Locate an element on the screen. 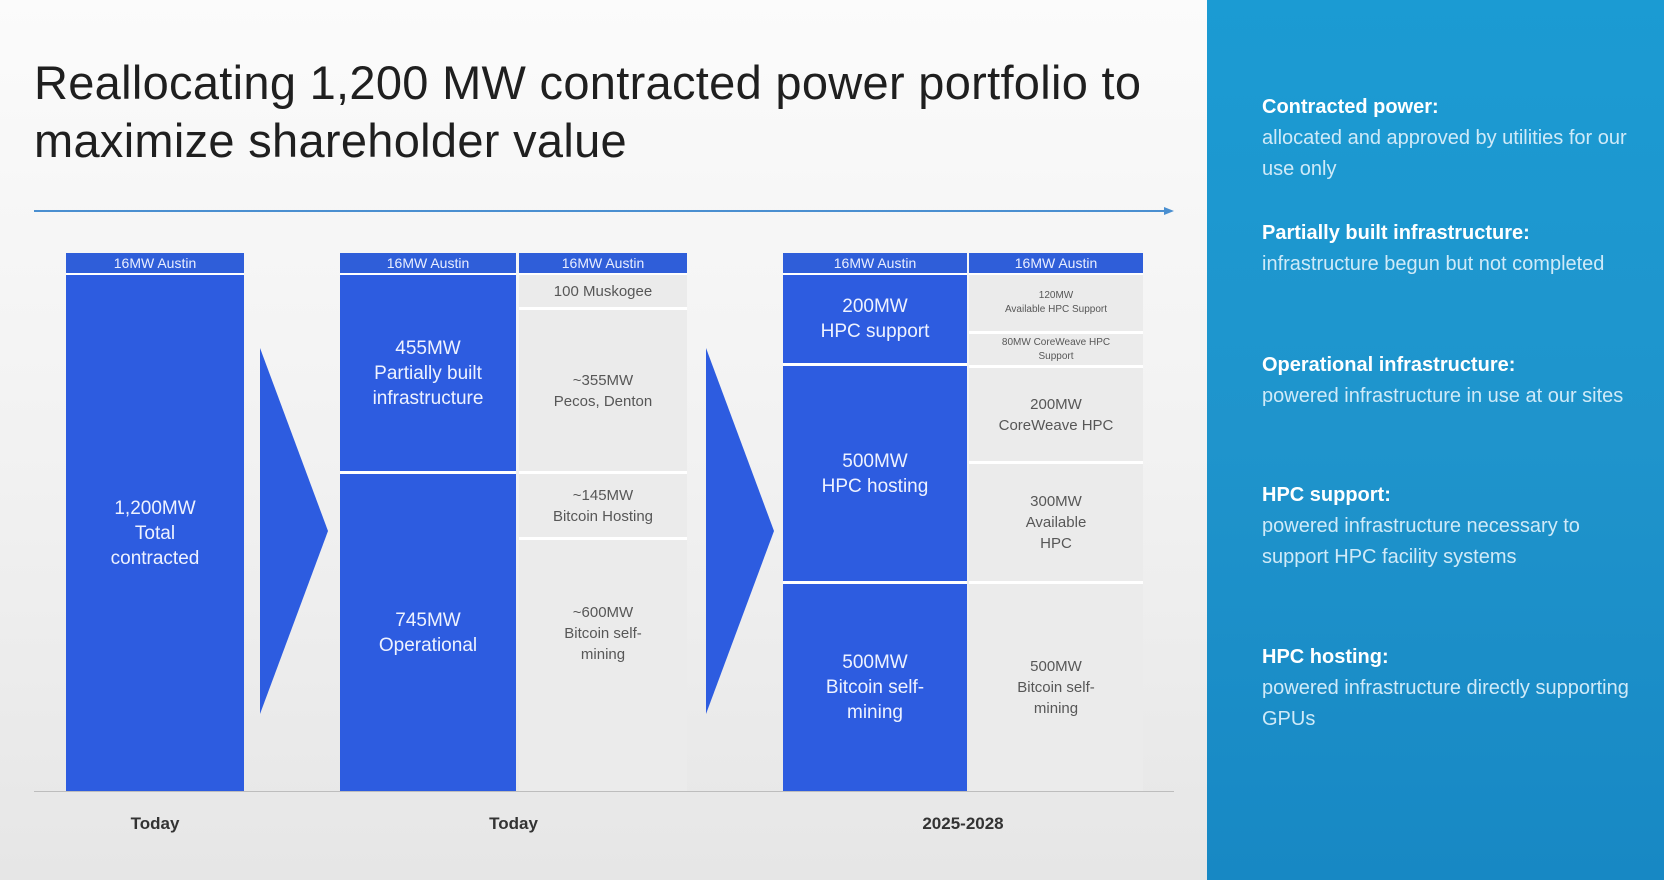 The width and height of the screenshot is (1664, 880). bar-operational: 745MW Operational is located at coordinates (428, 631).